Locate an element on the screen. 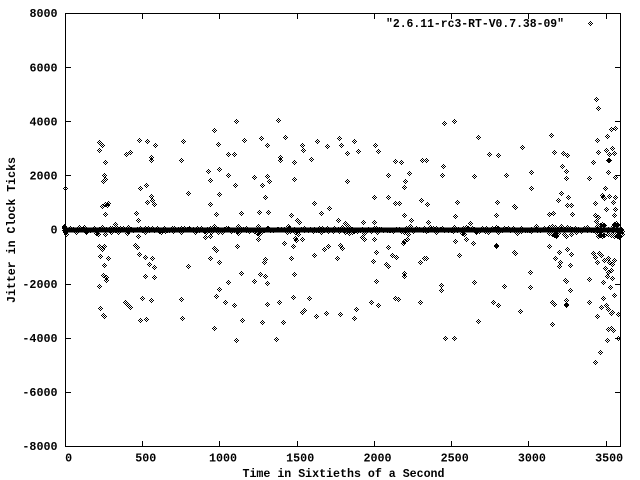 Image resolution: width=640 pixels, height=480 pixels. svg-text: Time in Sixtieths of a Second is located at coordinates (344, 473).